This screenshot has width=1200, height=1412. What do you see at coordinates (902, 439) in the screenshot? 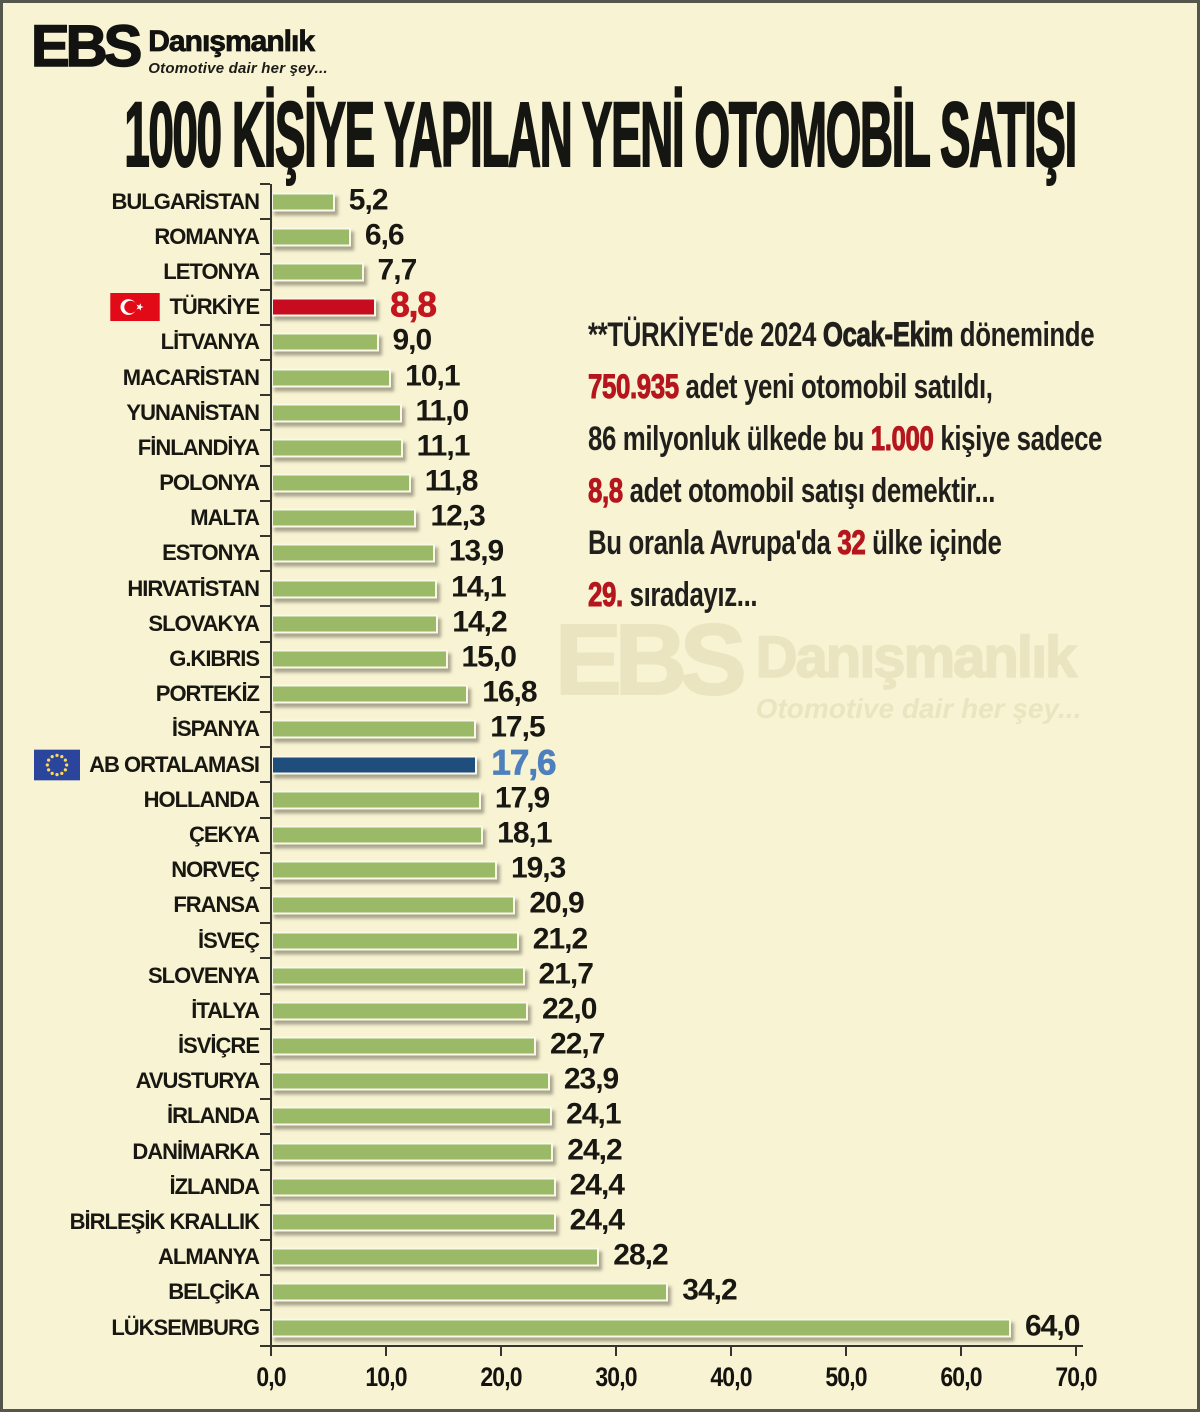
I see `annotation-highlight-number: 1.000` at bounding box center [902, 439].